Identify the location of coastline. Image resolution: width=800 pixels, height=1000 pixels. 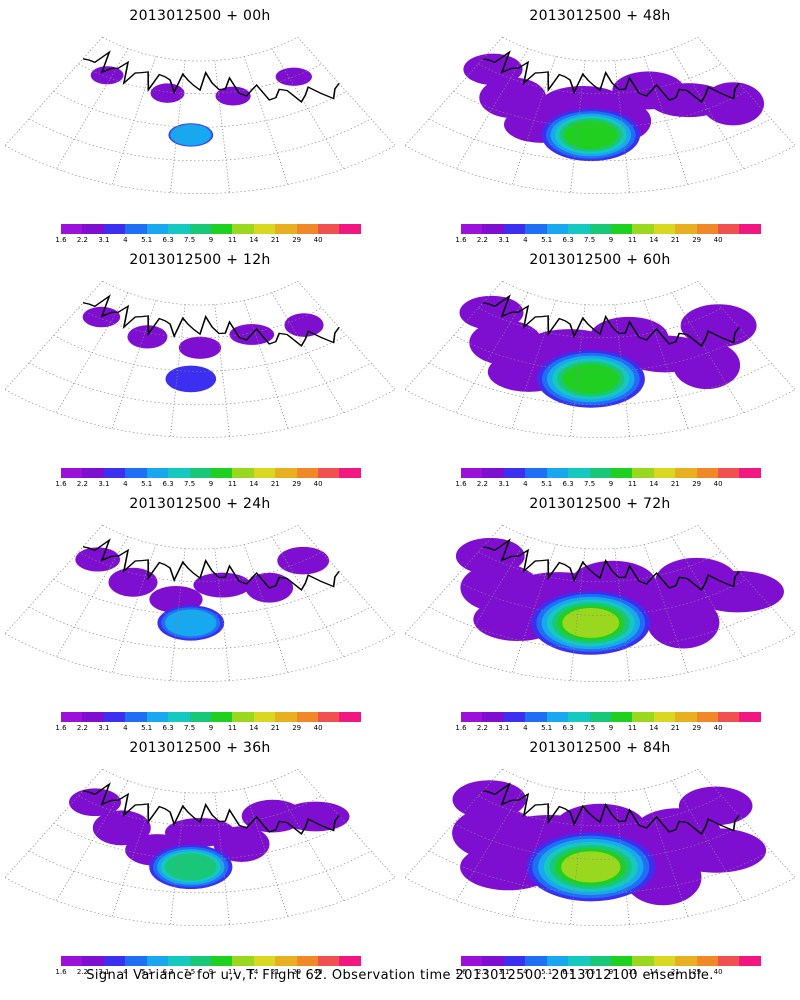
(611, 320).